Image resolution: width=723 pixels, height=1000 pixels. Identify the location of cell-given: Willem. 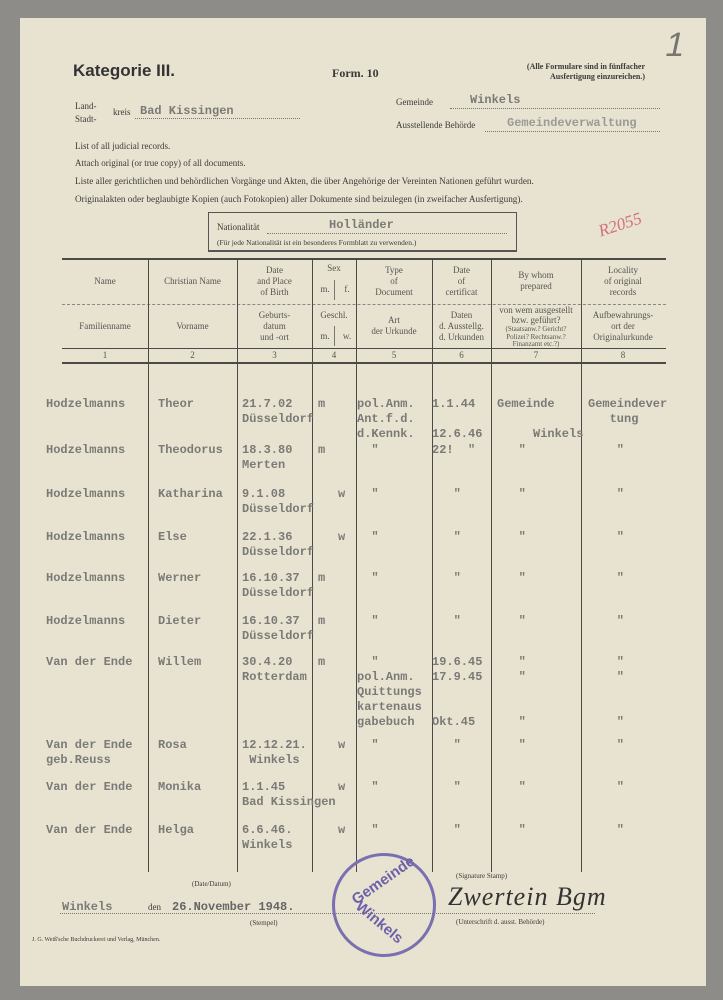
(180, 662).